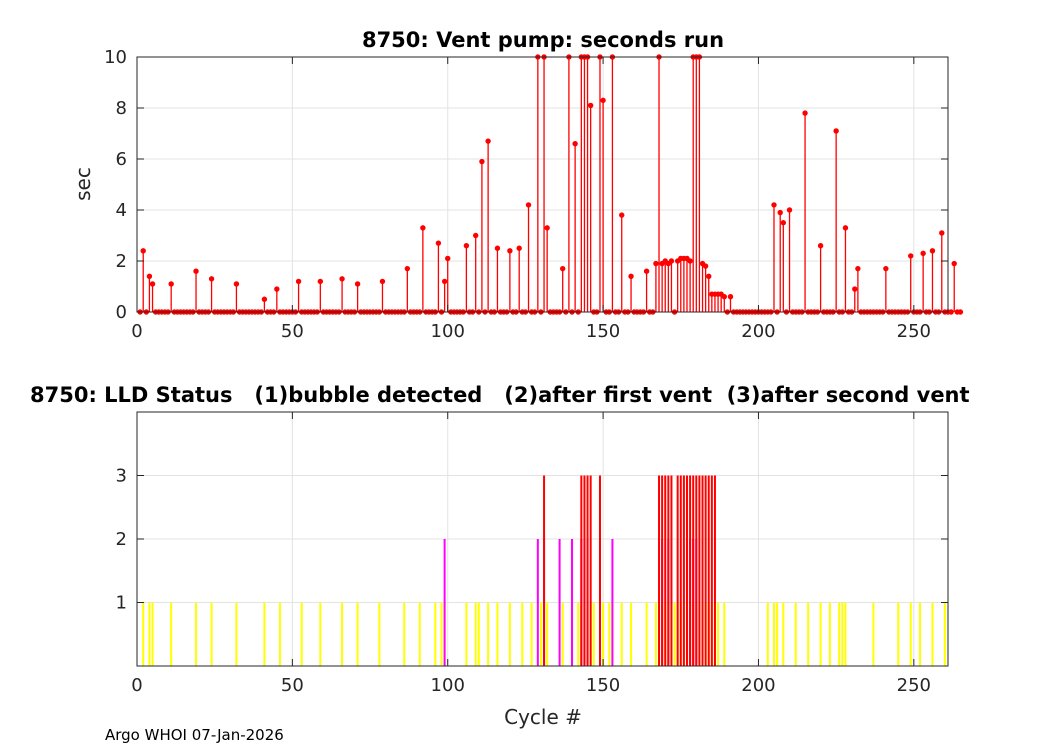  I want to click on lld-status-xtick-label: 250, so click(914, 685).